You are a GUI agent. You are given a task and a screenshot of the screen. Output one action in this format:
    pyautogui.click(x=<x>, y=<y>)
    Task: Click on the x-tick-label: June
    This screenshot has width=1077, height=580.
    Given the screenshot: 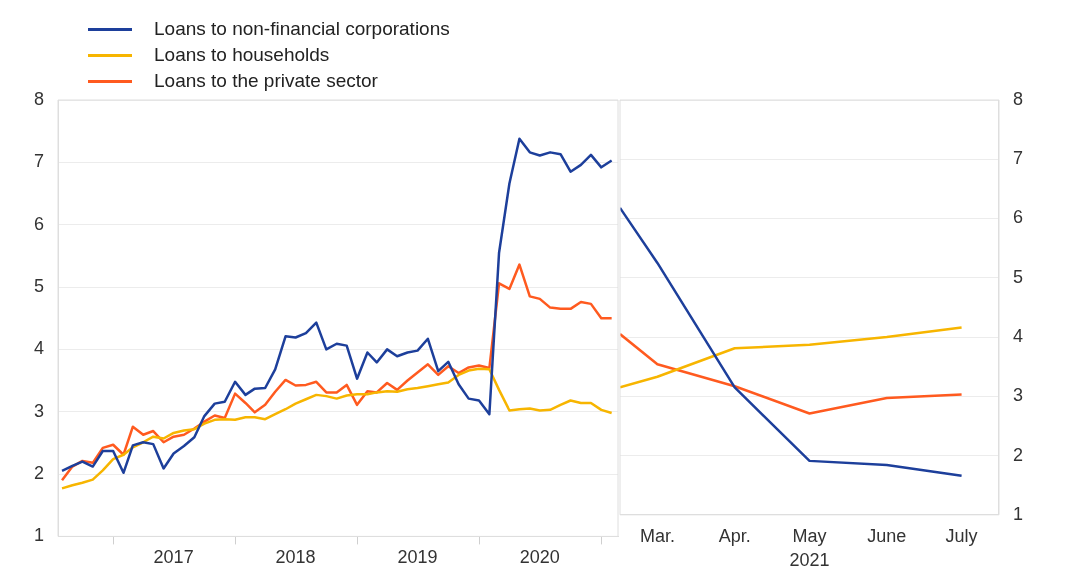 What is the action you would take?
    pyautogui.click(x=887, y=535)
    